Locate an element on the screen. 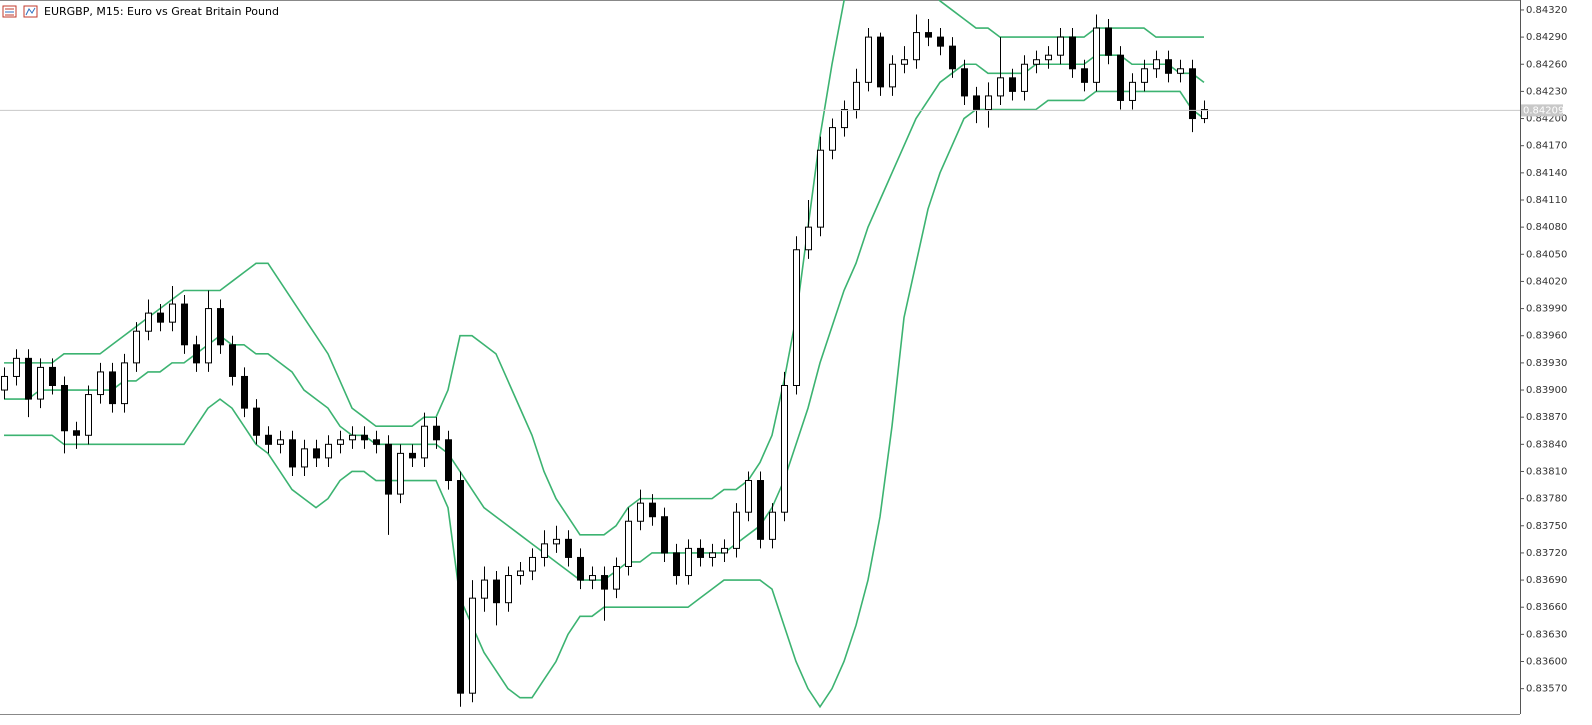 The image size is (1592, 725). y-tick-label: 0.84260 is located at coordinates (1546, 64).